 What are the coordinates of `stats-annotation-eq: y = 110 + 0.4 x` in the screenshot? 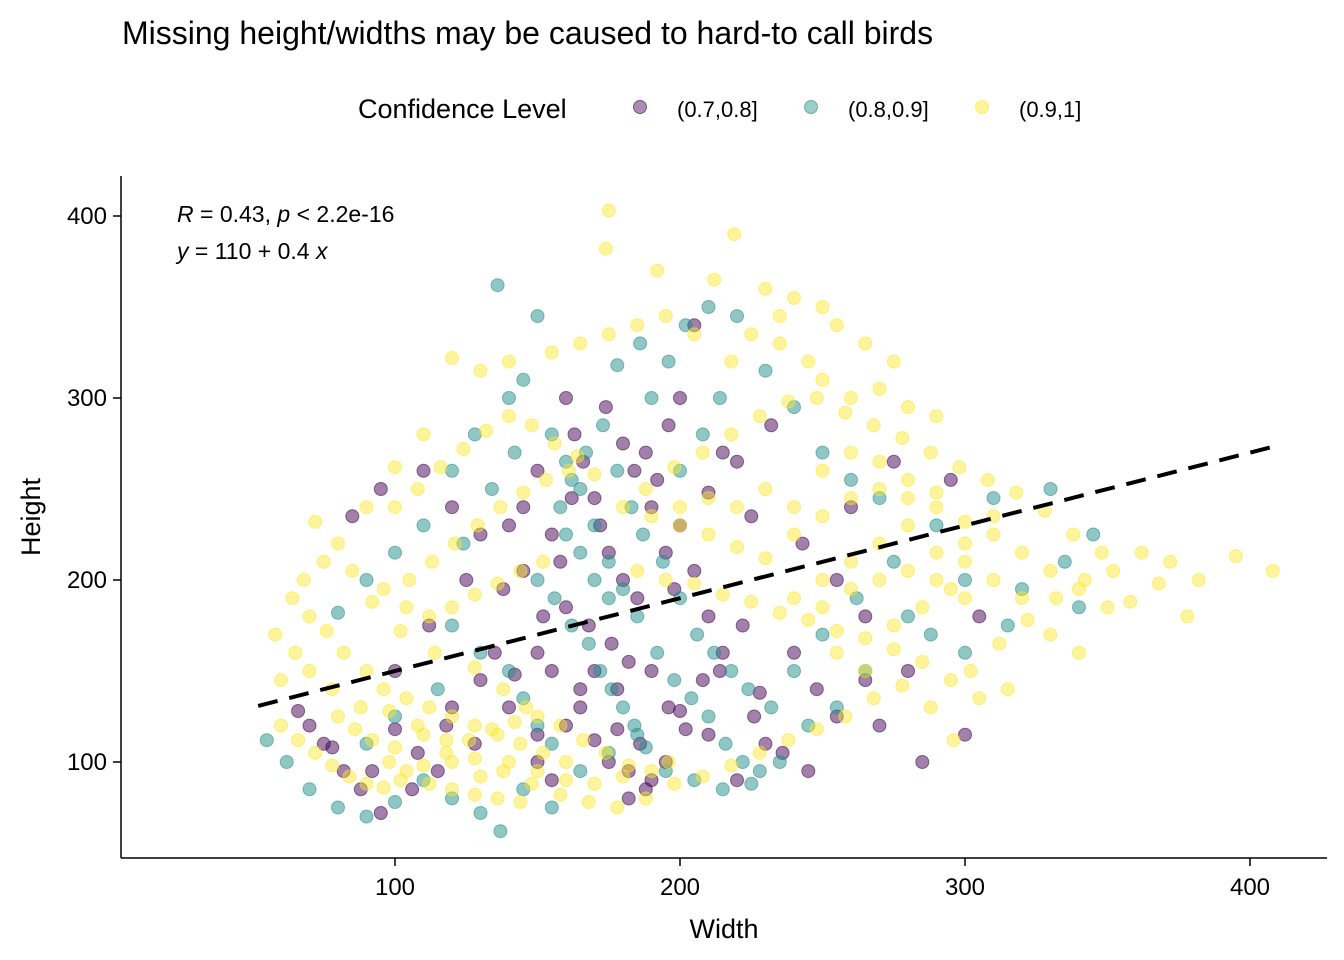 It's located at (252, 251).